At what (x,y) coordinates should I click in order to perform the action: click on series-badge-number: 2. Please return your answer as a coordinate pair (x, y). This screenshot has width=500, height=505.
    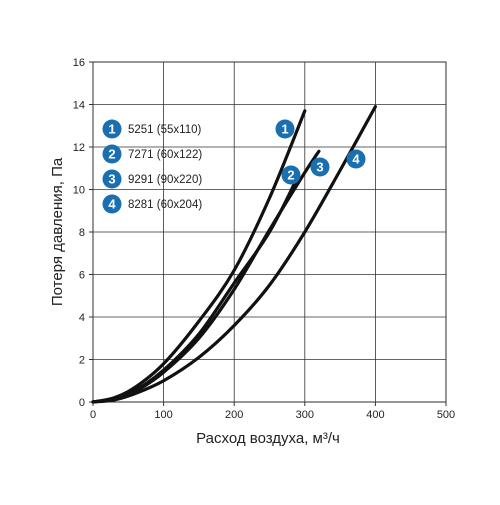
    Looking at the image, I should click on (290, 175).